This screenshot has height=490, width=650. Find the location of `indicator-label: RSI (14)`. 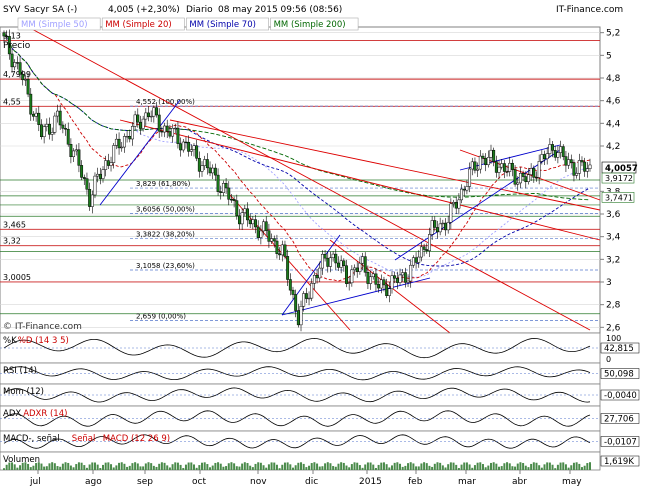

indicator-label: RSI (14) is located at coordinates (20, 371).